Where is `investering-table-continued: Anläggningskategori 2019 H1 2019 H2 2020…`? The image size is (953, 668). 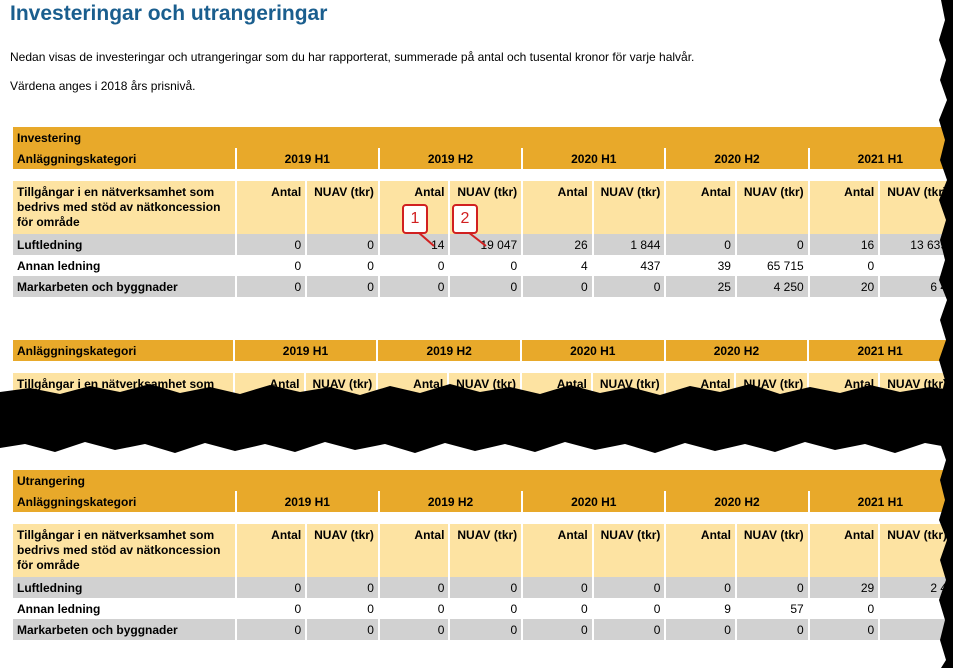
investering-table-continued: Anläggningskategori 2019 H1 2019 H2 2020… is located at coordinates (482, 371).